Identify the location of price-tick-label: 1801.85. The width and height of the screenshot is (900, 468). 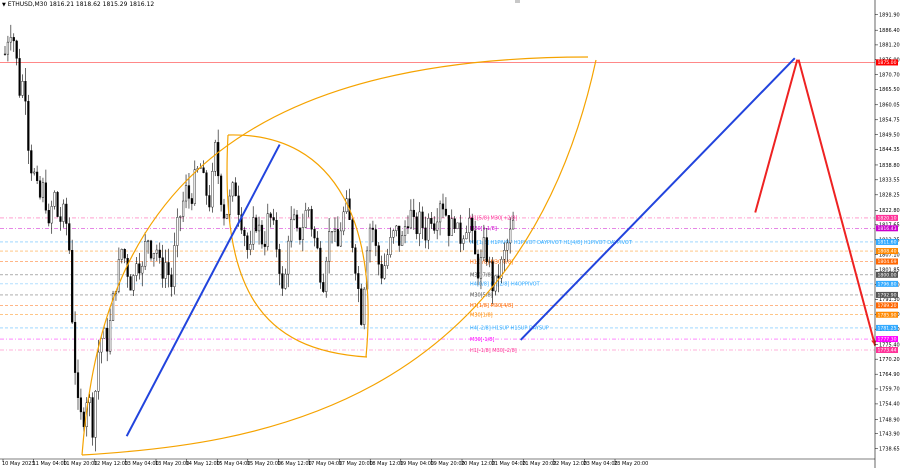
(889, 270).